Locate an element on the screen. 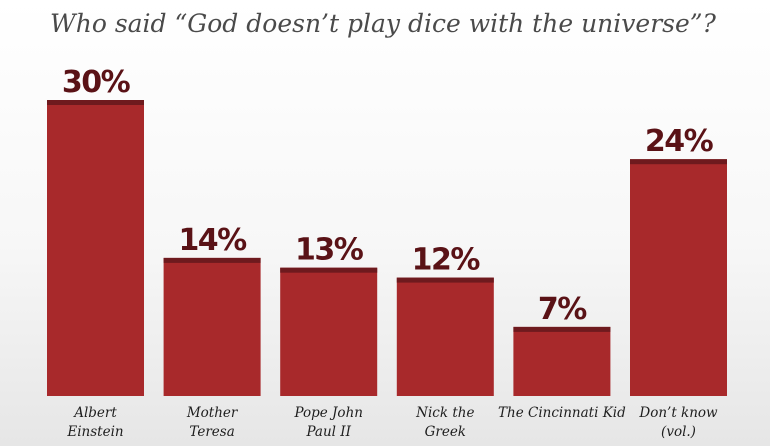  category-label-line: Nick the is located at coordinates (444, 413).